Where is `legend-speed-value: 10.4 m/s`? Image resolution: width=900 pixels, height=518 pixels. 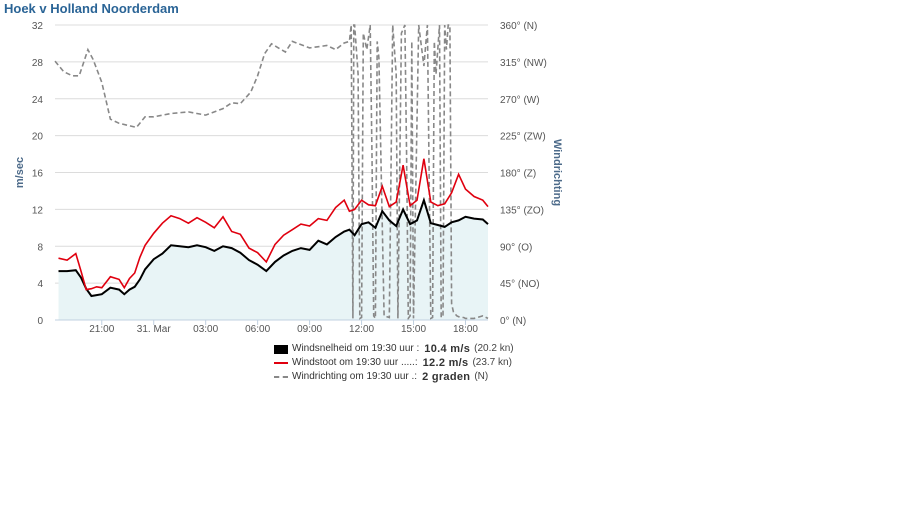 legend-speed-value: 10.4 m/s is located at coordinates (447, 349).